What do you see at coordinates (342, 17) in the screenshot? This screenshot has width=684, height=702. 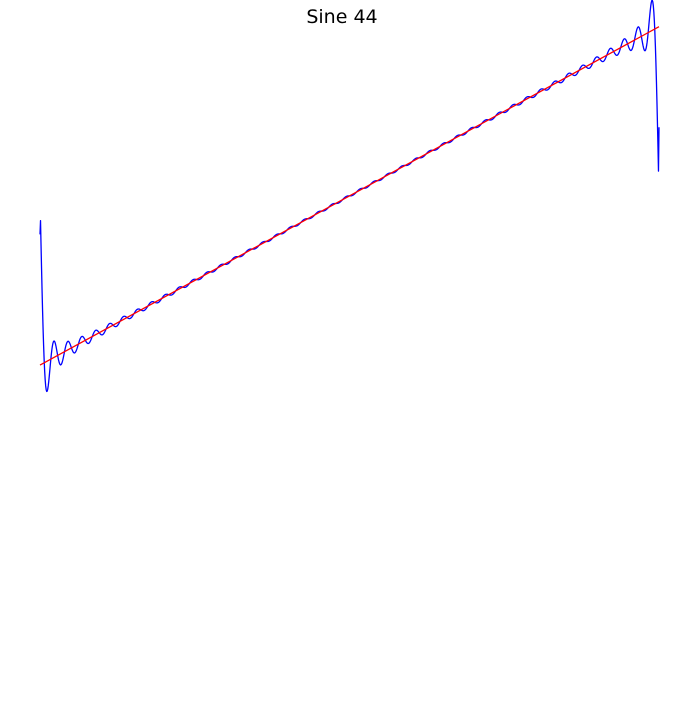 I see `chart-title: Sine 44` at bounding box center [342, 17].